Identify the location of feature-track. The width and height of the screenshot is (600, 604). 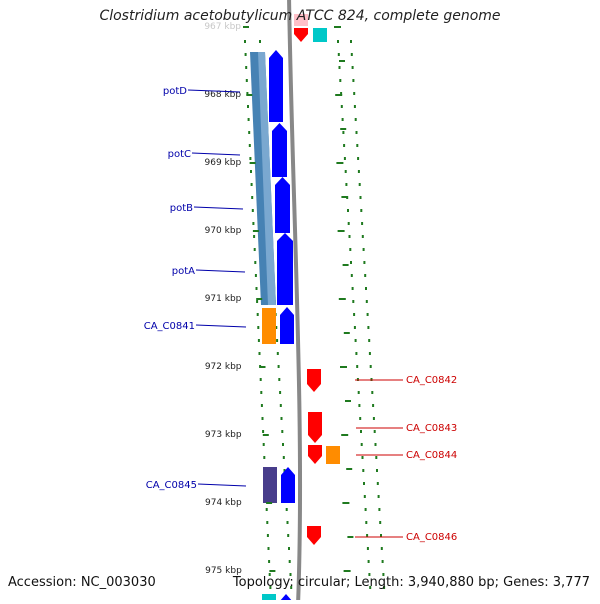
(295, 308).